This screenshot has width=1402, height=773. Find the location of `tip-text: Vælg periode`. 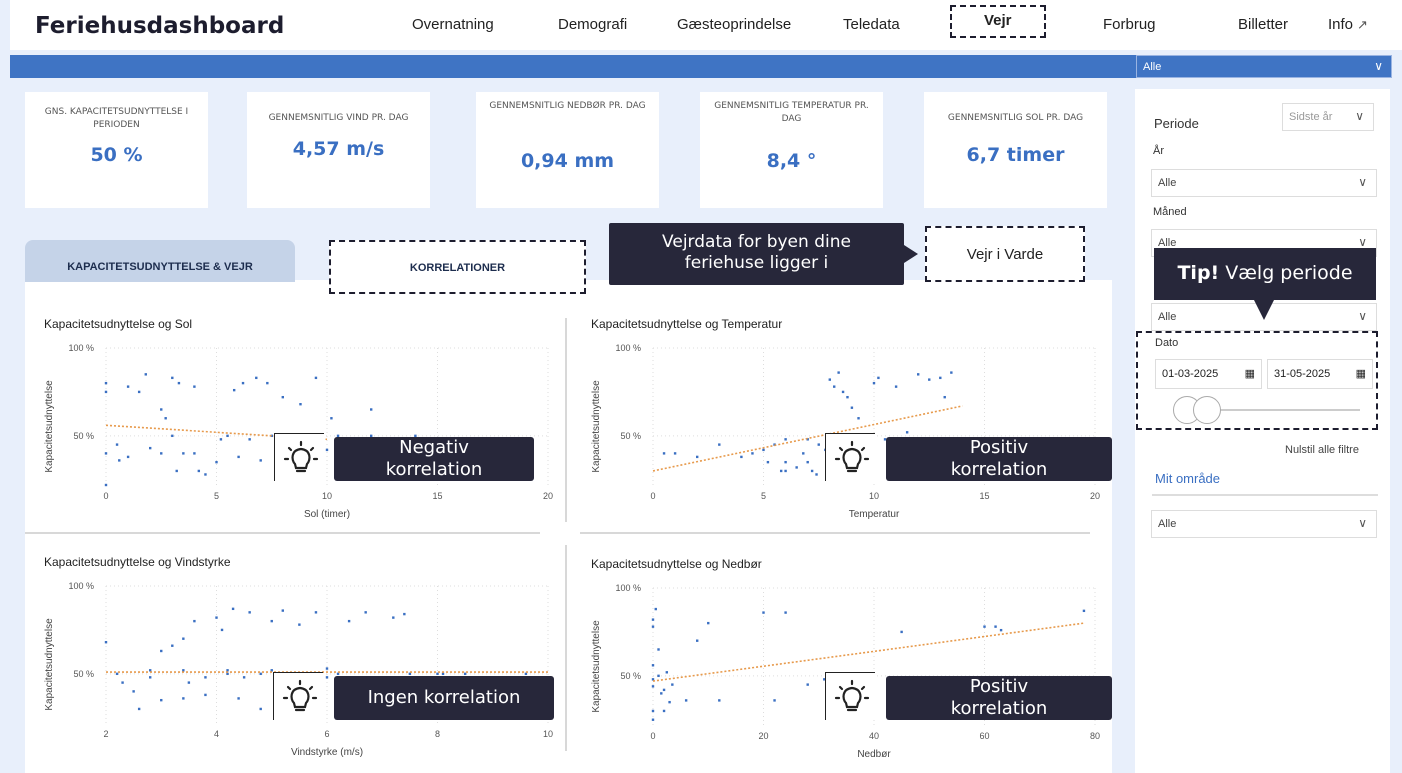

tip-text: Vælg periode is located at coordinates (1286, 273).